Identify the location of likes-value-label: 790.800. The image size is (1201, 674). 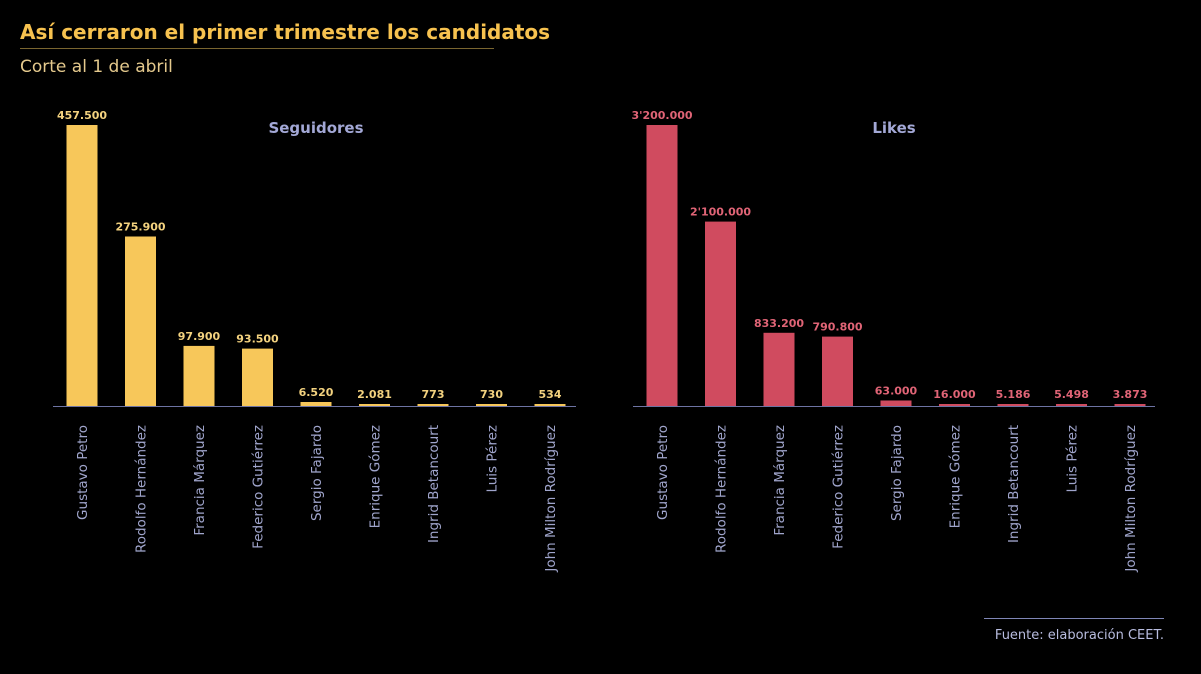
(837, 327).